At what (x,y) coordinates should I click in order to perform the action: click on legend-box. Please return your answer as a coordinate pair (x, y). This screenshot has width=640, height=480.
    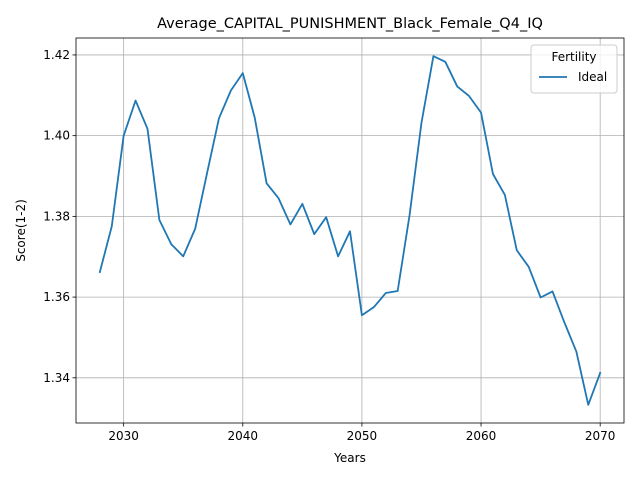
    Looking at the image, I should click on (574, 69).